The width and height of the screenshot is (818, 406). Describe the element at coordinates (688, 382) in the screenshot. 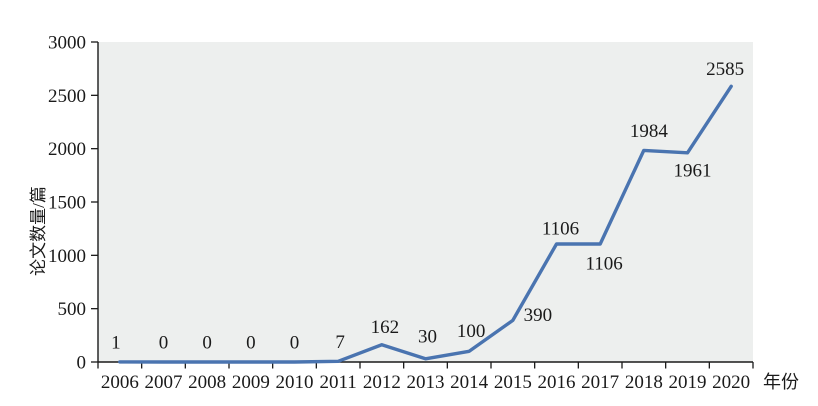

I see `x-tick-label: 2019` at that location.